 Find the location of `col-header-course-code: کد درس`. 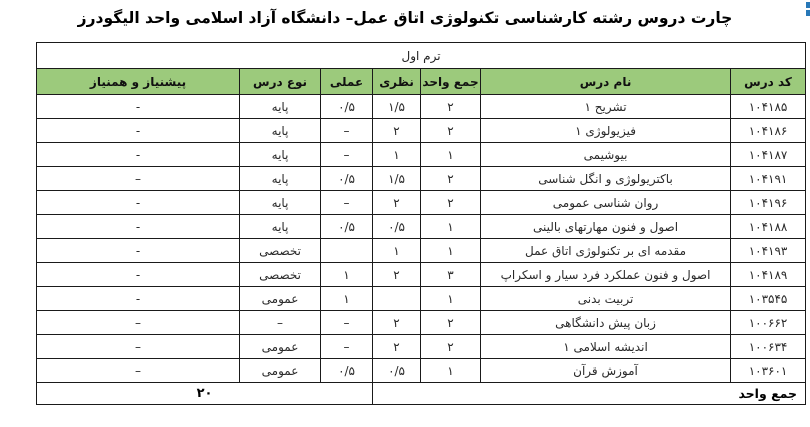

col-header-course-code: کد درس is located at coordinates (768, 81).